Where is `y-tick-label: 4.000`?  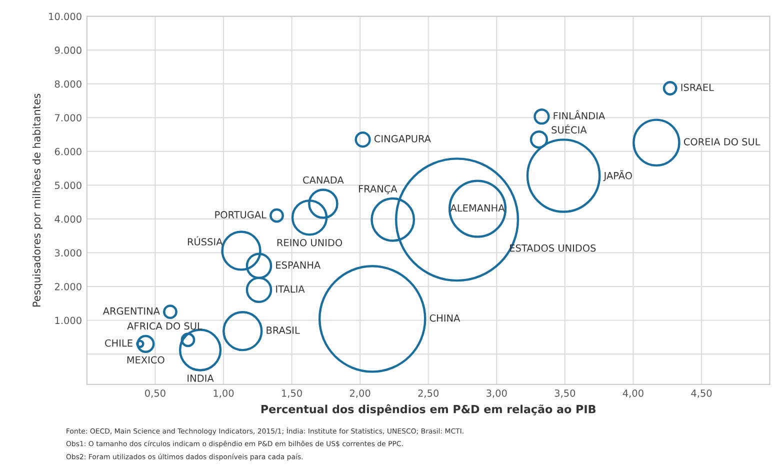
y-tick-label: 4.000 is located at coordinates (68, 219).